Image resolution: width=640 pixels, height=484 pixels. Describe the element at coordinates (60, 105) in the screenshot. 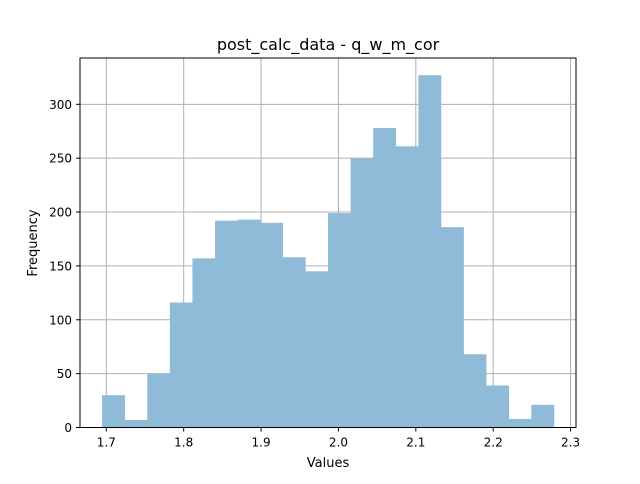

I see `y-tick-label: 300` at that location.